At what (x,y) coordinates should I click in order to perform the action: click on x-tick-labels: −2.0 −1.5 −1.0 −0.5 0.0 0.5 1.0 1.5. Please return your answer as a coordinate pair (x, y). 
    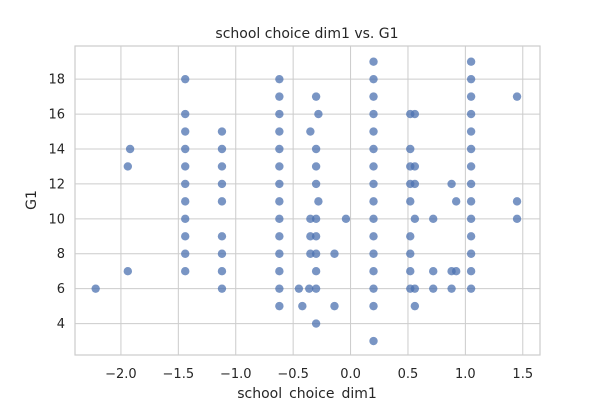
    Looking at the image, I should click on (319, 374).